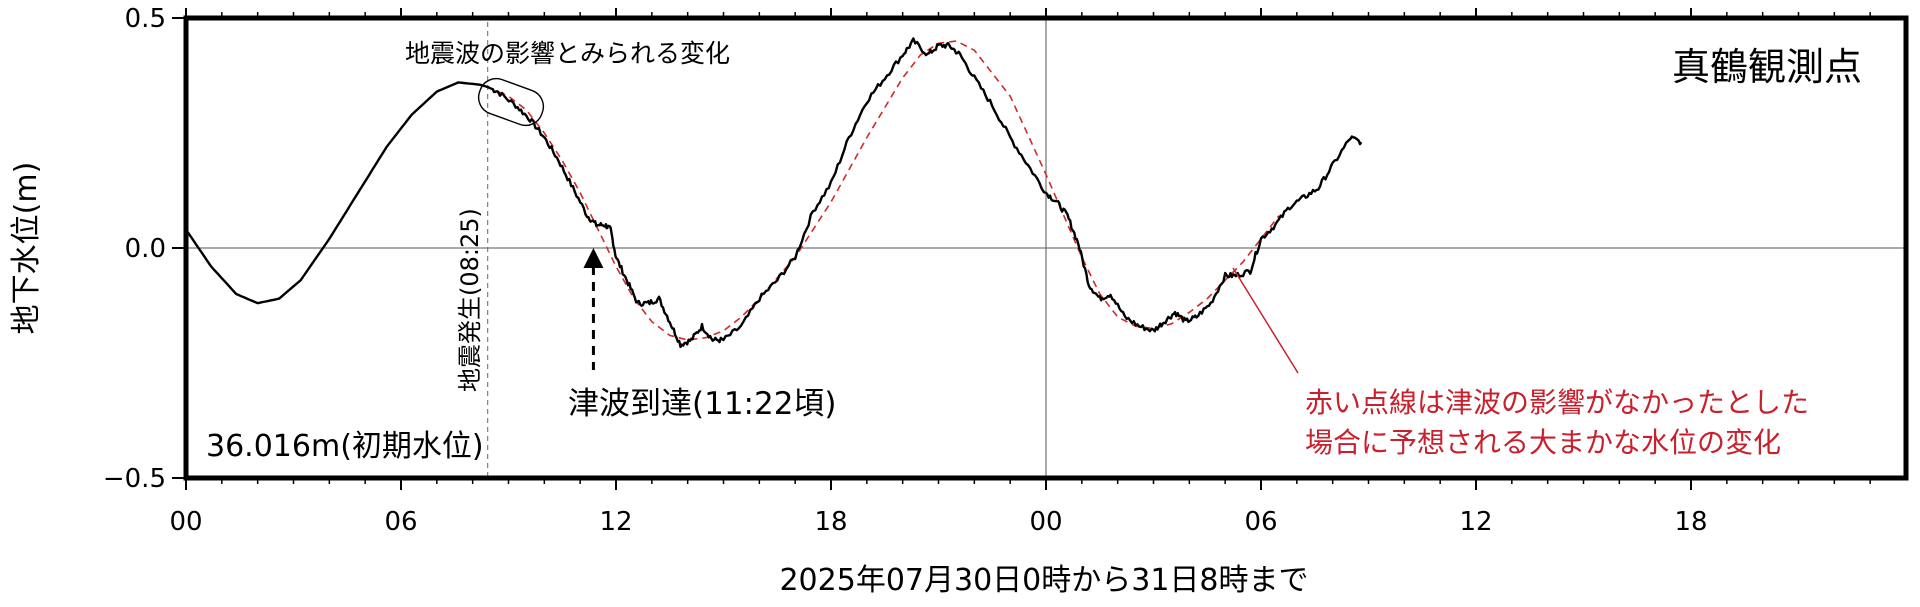 The image size is (1920, 607). Describe the element at coordinates (567, 53) in the screenshot. I see `quake-effect-label: 地震波の影響とみられる変化` at that location.